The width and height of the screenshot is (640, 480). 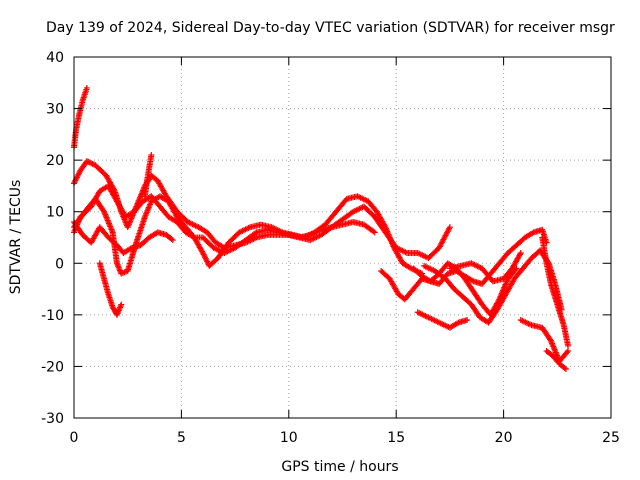 I want to click on y-axis-label: SDTVAR / TECUs, so click(x=16, y=237).